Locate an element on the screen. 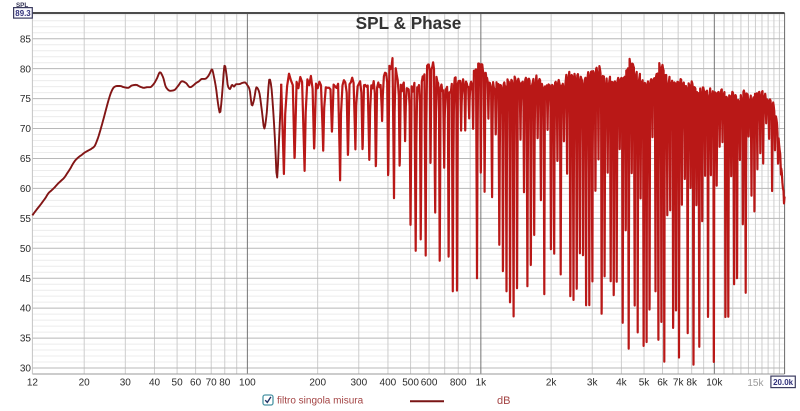  svg-text: 500 is located at coordinates (410, 382).